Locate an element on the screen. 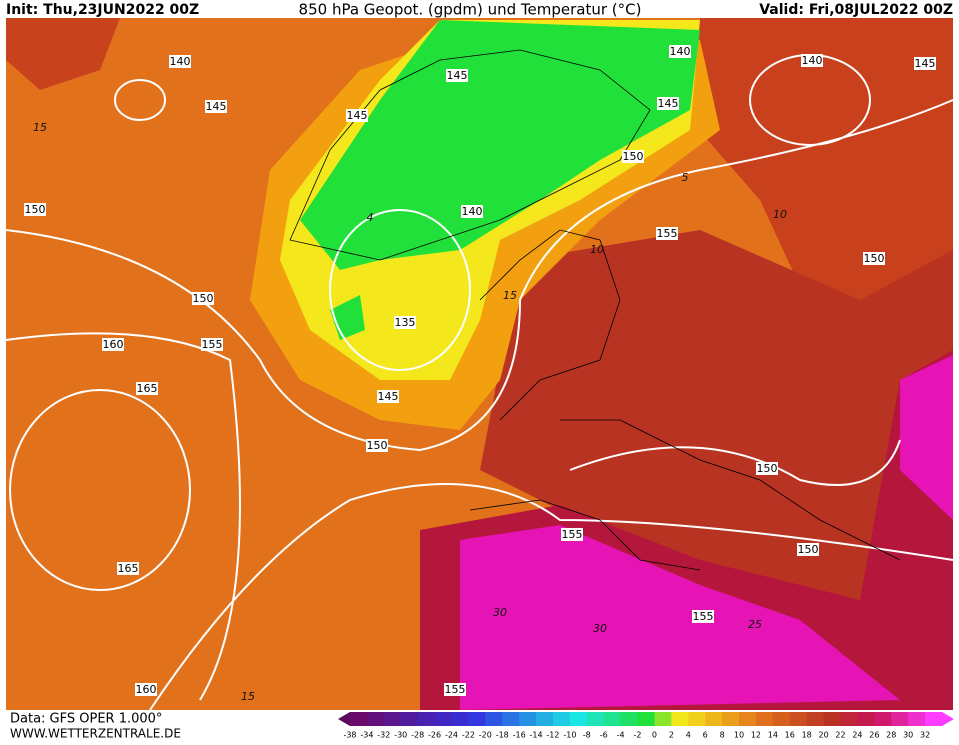  very-hot is located at coordinates (680, 617).